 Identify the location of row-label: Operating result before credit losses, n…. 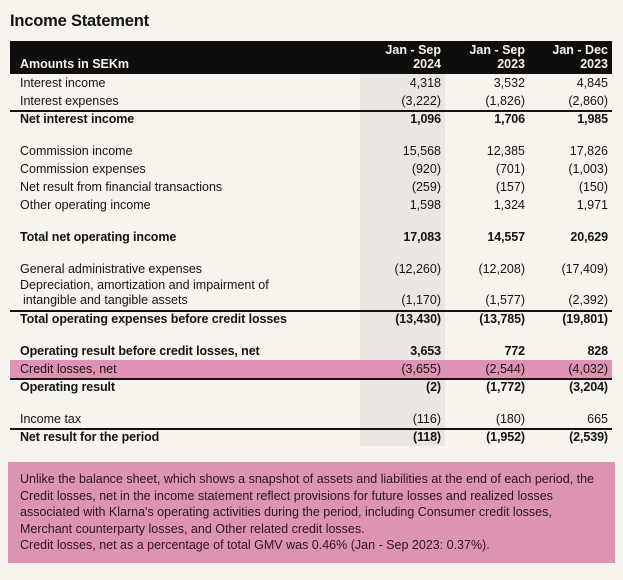
(140, 351).